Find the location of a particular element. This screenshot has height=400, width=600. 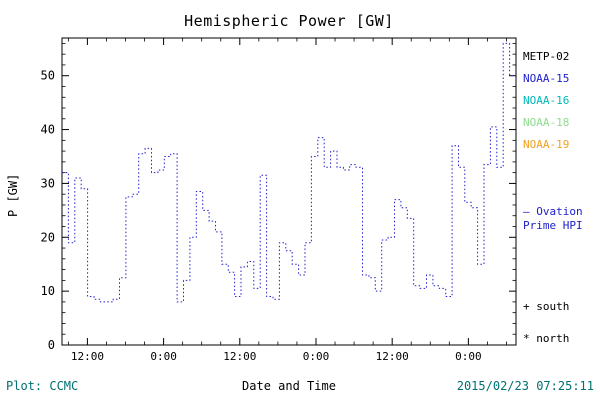

legend-marker-north: * north is located at coordinates (546, 338).